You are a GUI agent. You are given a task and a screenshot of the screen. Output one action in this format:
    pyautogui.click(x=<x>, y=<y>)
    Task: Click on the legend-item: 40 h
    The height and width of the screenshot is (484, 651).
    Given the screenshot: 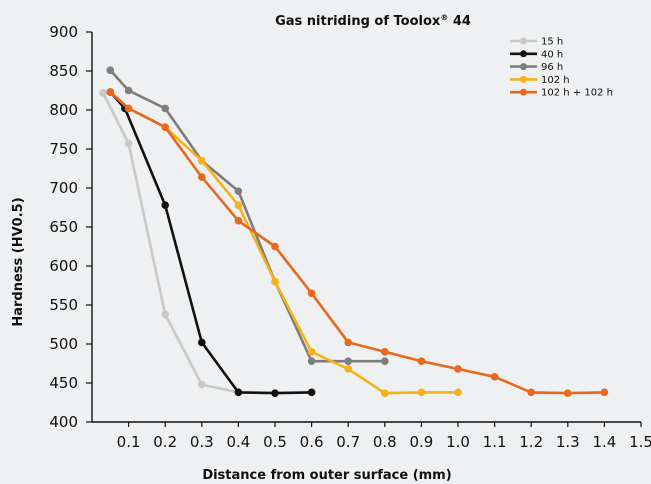 What is the action you would take?
    pyautogui.click(x=536, y=54)
    